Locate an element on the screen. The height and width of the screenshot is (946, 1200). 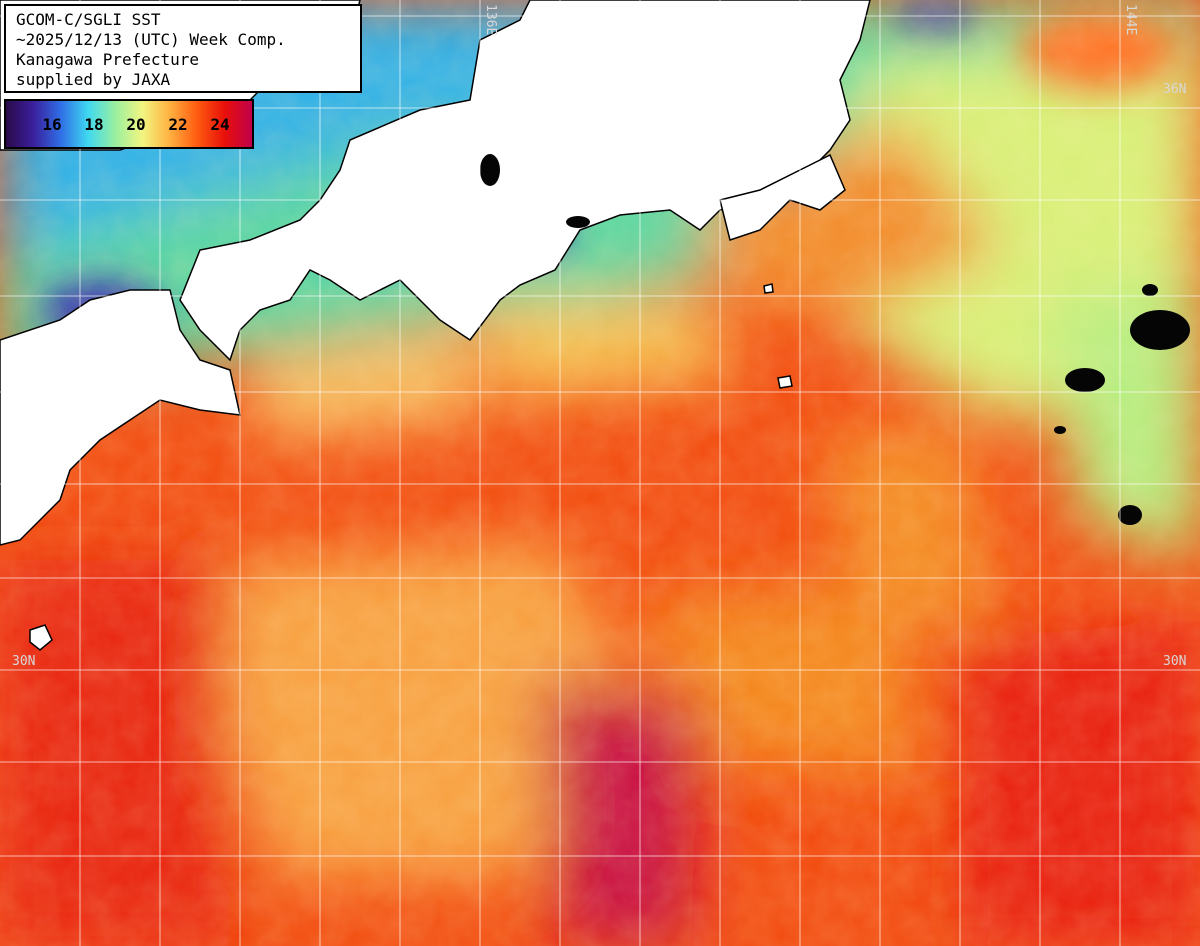
title-line-region: Kanagawa Prefecture is located at coordinates (108, 59).